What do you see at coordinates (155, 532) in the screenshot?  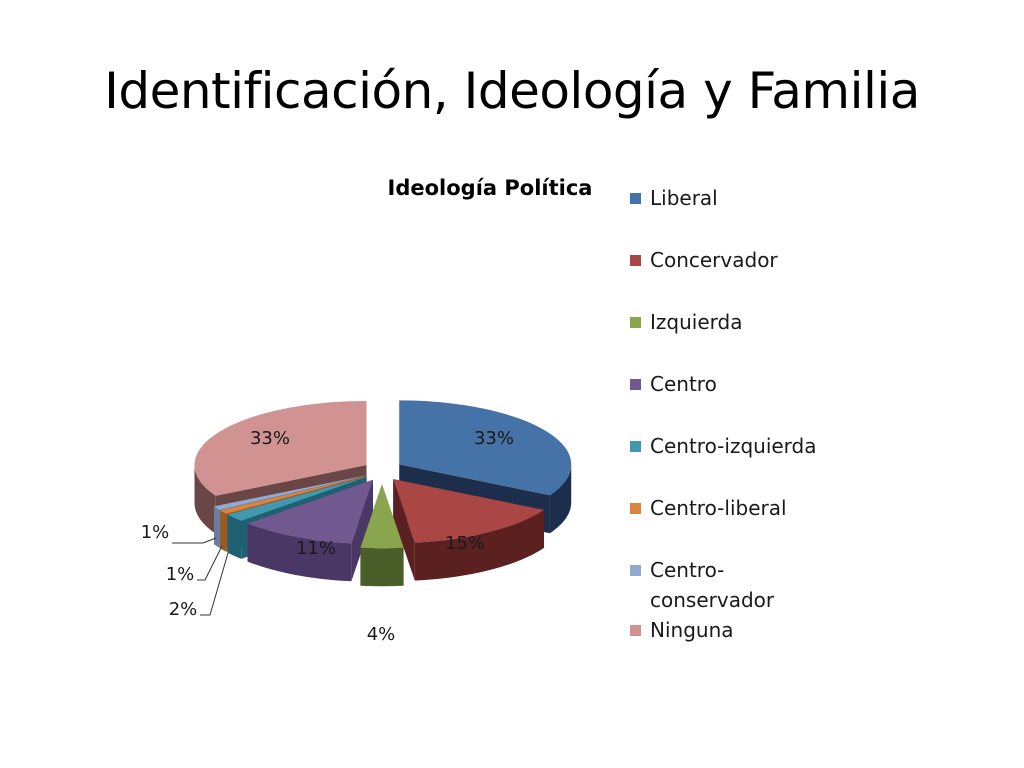 I see `data-label-centro-conservador: 1%` at bounding box center [155, 532].